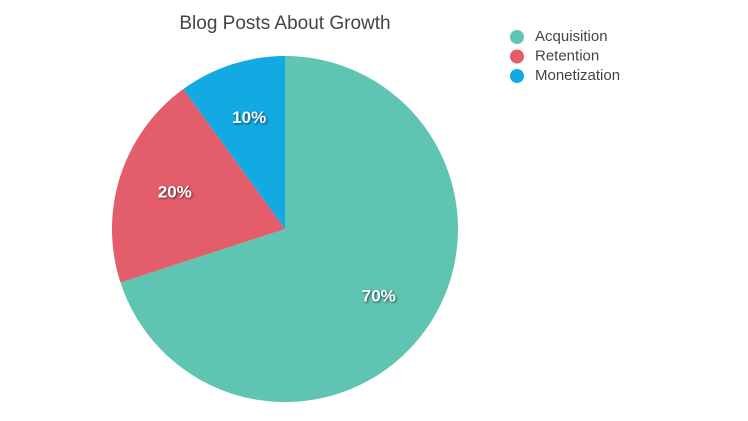 The height and width of the screenshot is (421, 748). I want to click on legend-label: Retention, so click(567, 55).